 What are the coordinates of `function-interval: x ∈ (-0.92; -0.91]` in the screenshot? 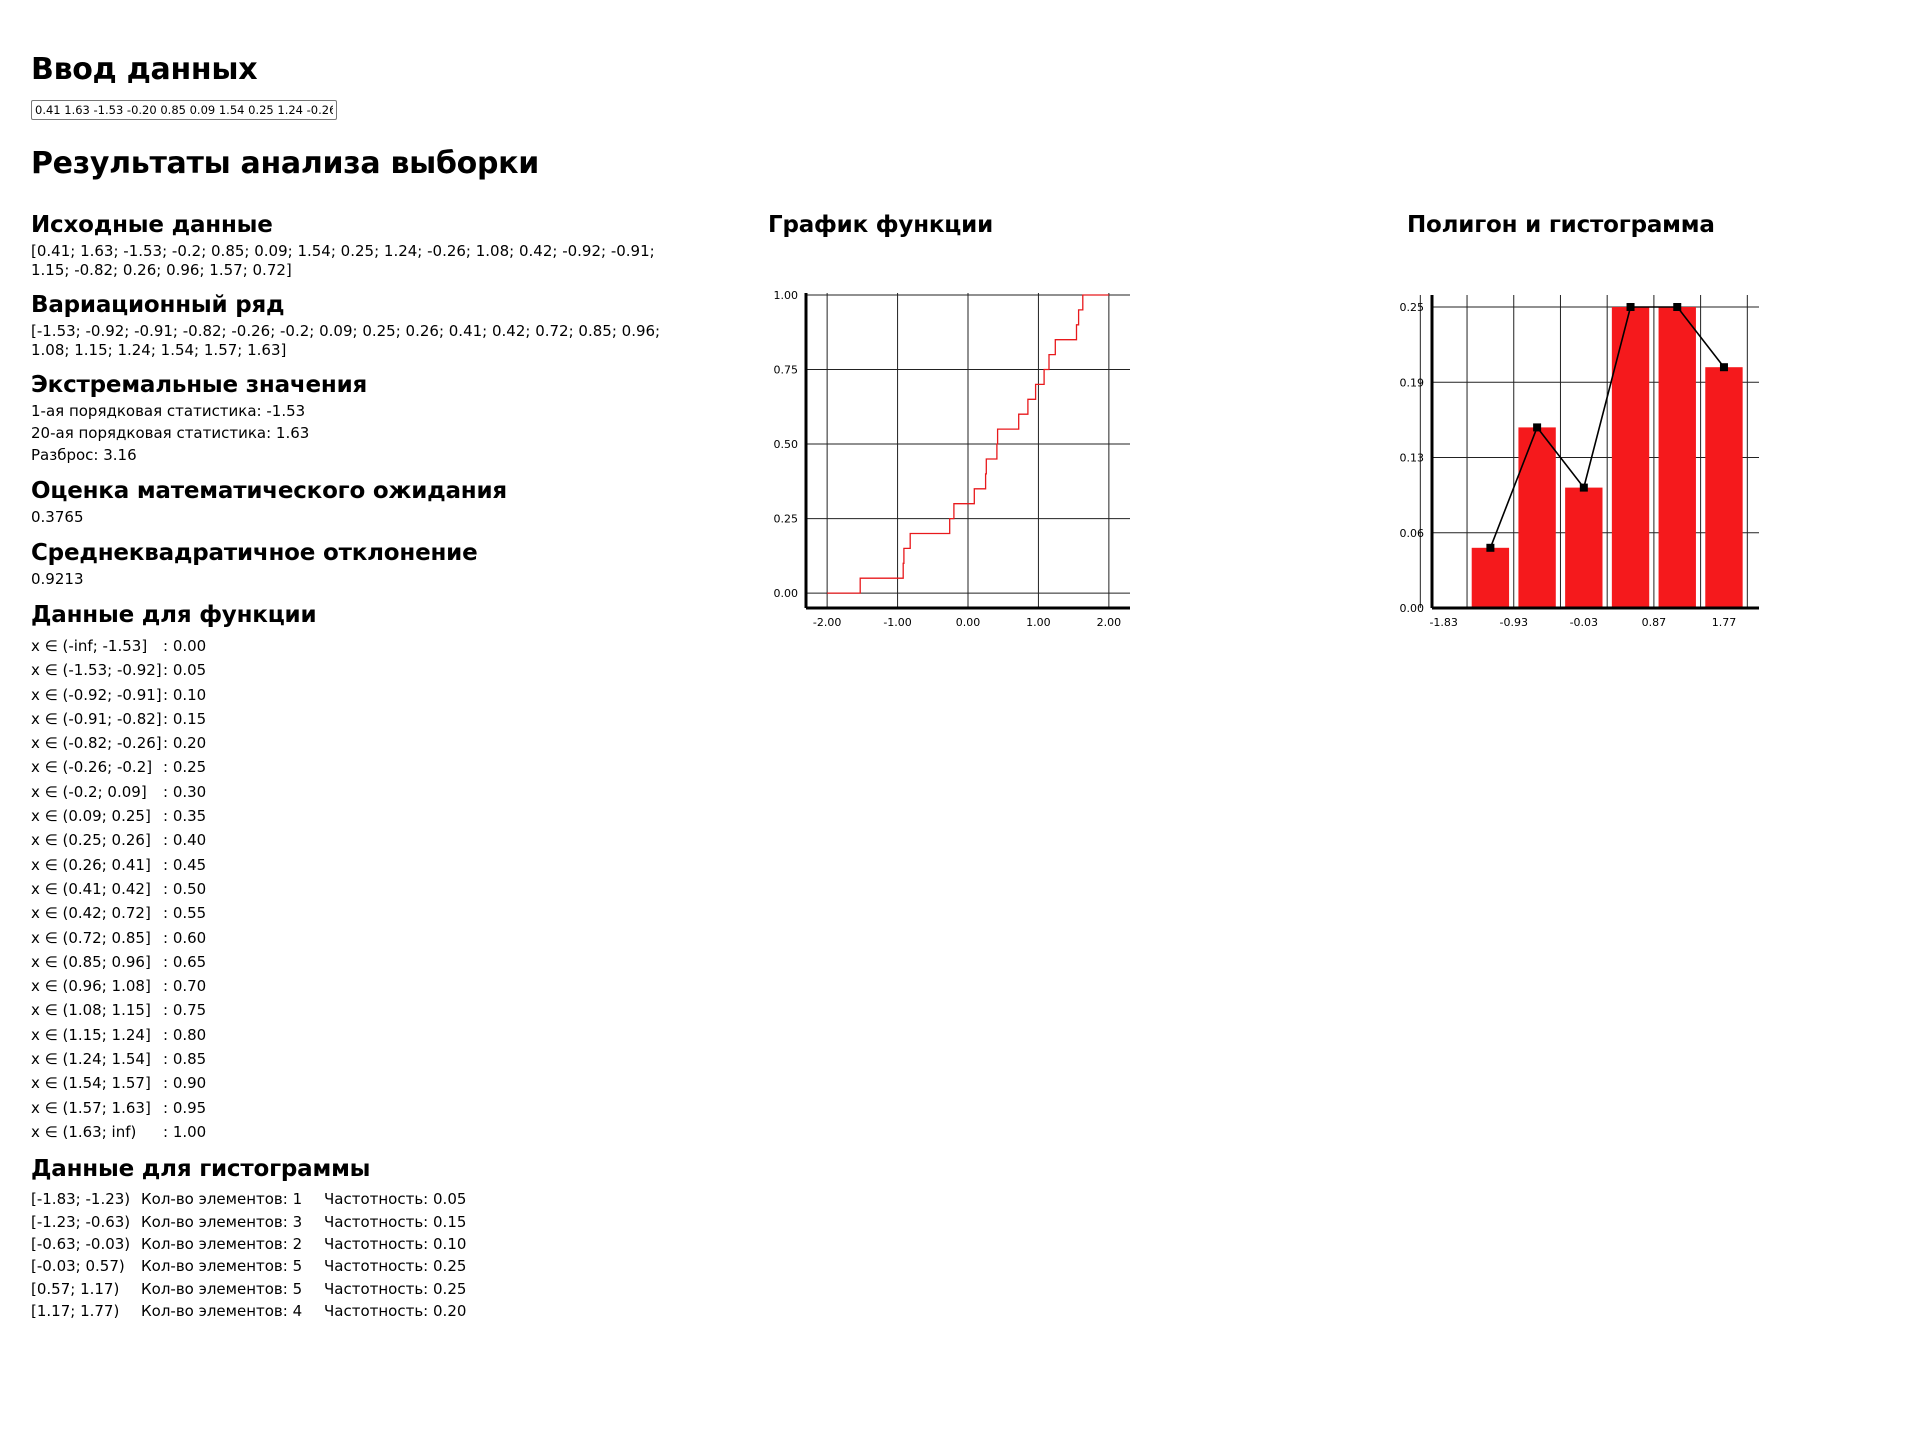 It's located at (96, 694).